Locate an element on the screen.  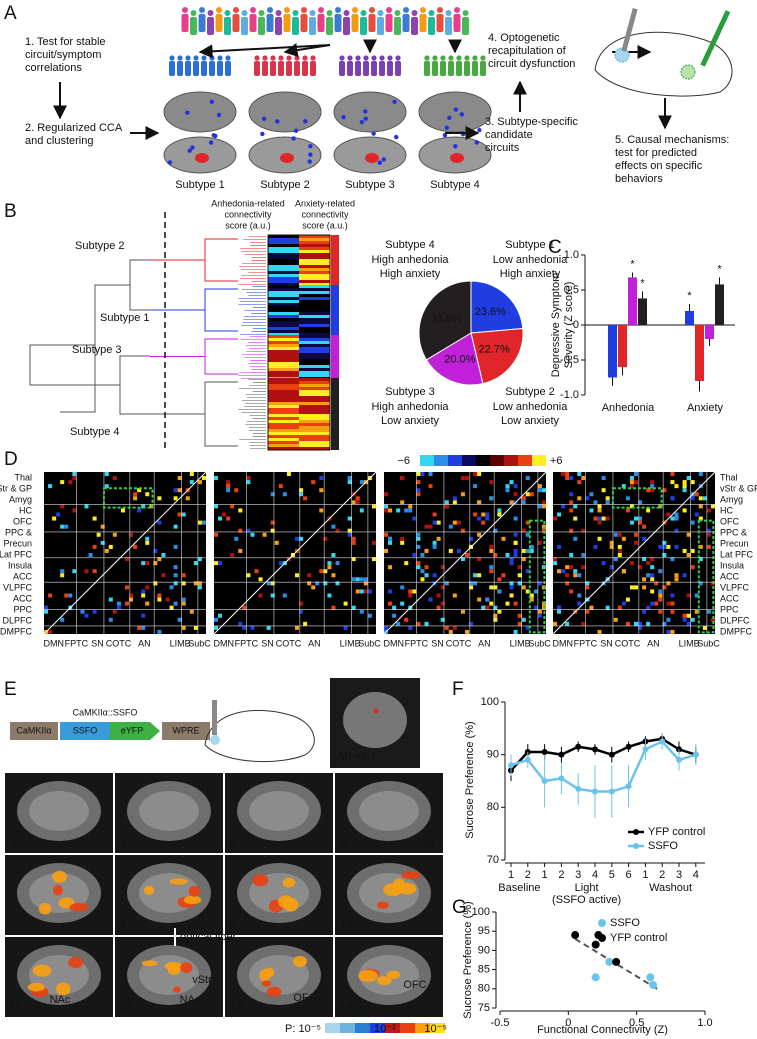
network-label: LIMB is located at coordinates (689, 643).